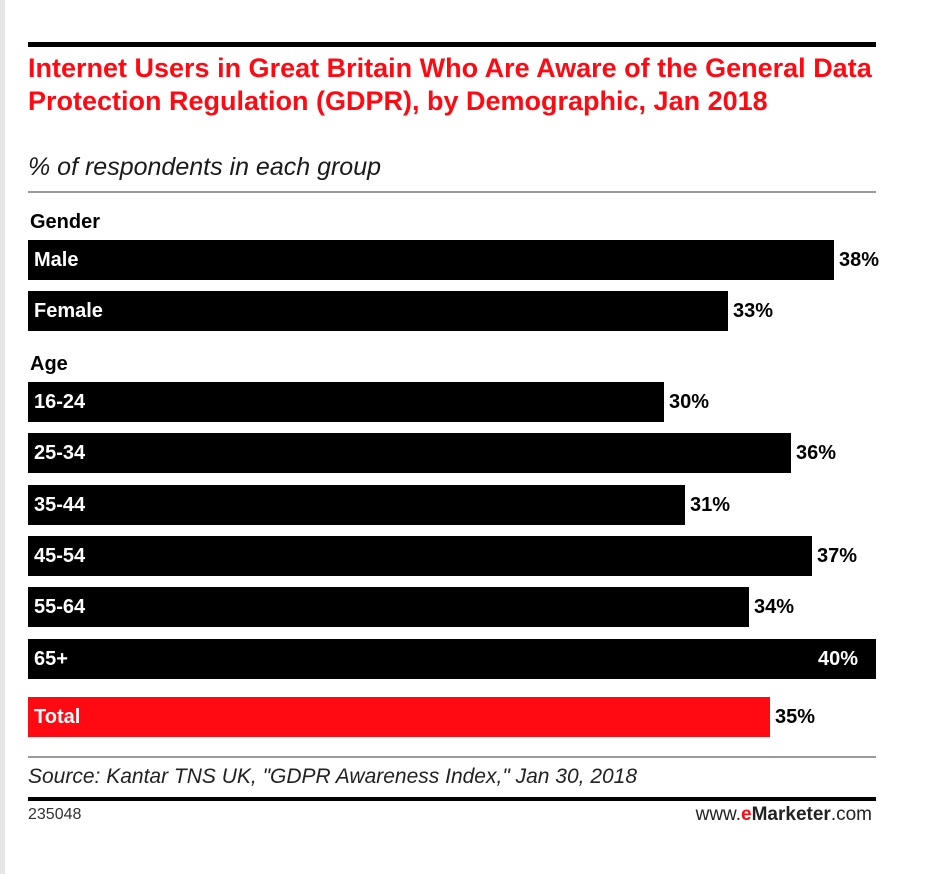  What do you see at coordinates (837, 556) in the screenshot?
I see `bar-value-label: 37%` at bounding box center [837, 556].